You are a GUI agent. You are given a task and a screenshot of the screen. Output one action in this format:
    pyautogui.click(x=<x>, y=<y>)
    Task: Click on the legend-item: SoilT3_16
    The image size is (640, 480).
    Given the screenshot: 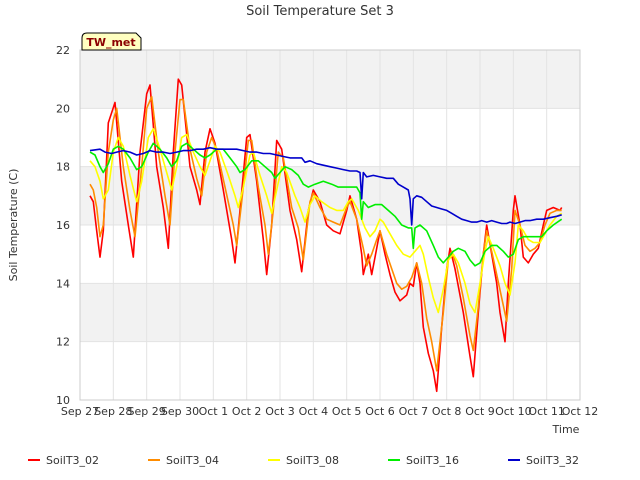 What is the action you would take?
    pyautogui.click(x=423, y=460)
    